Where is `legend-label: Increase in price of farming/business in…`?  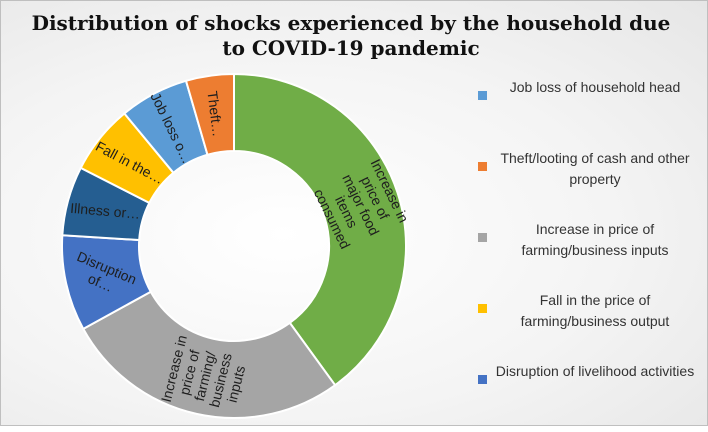
legend-label: Increase in price of farming/business in… is located at coordinates (595, 239).